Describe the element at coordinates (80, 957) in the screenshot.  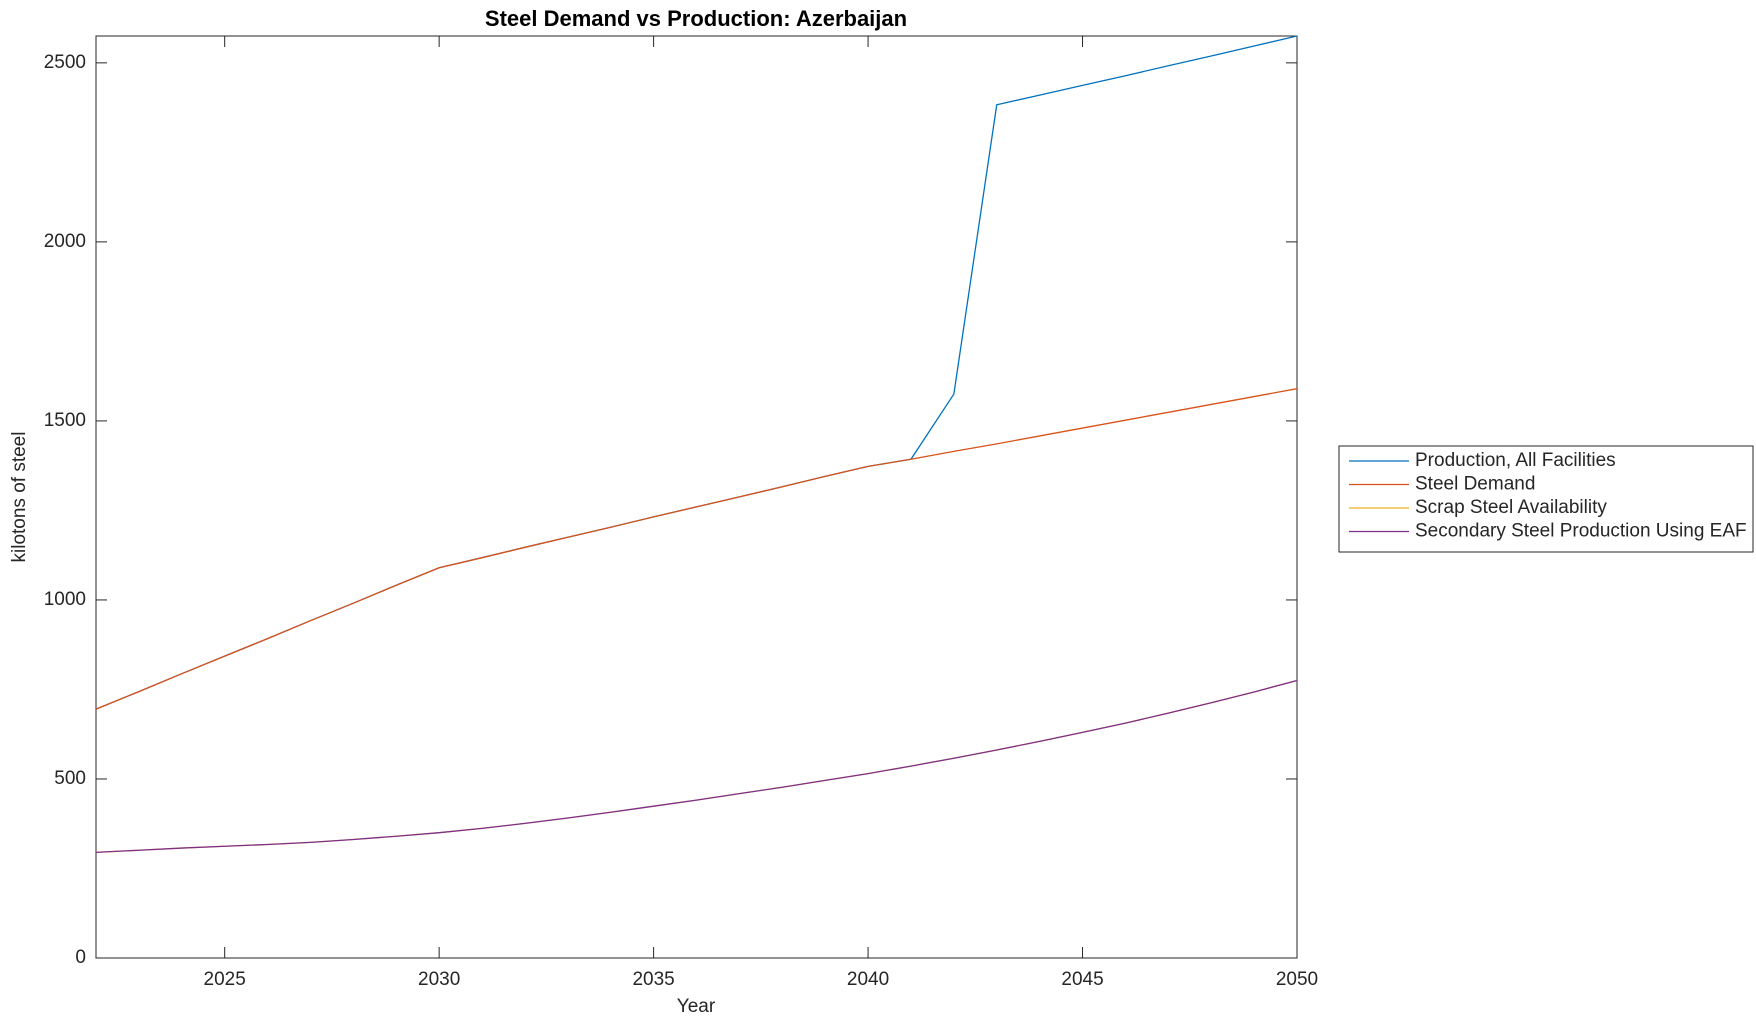
I see `y-tick-label: 0` at that location.